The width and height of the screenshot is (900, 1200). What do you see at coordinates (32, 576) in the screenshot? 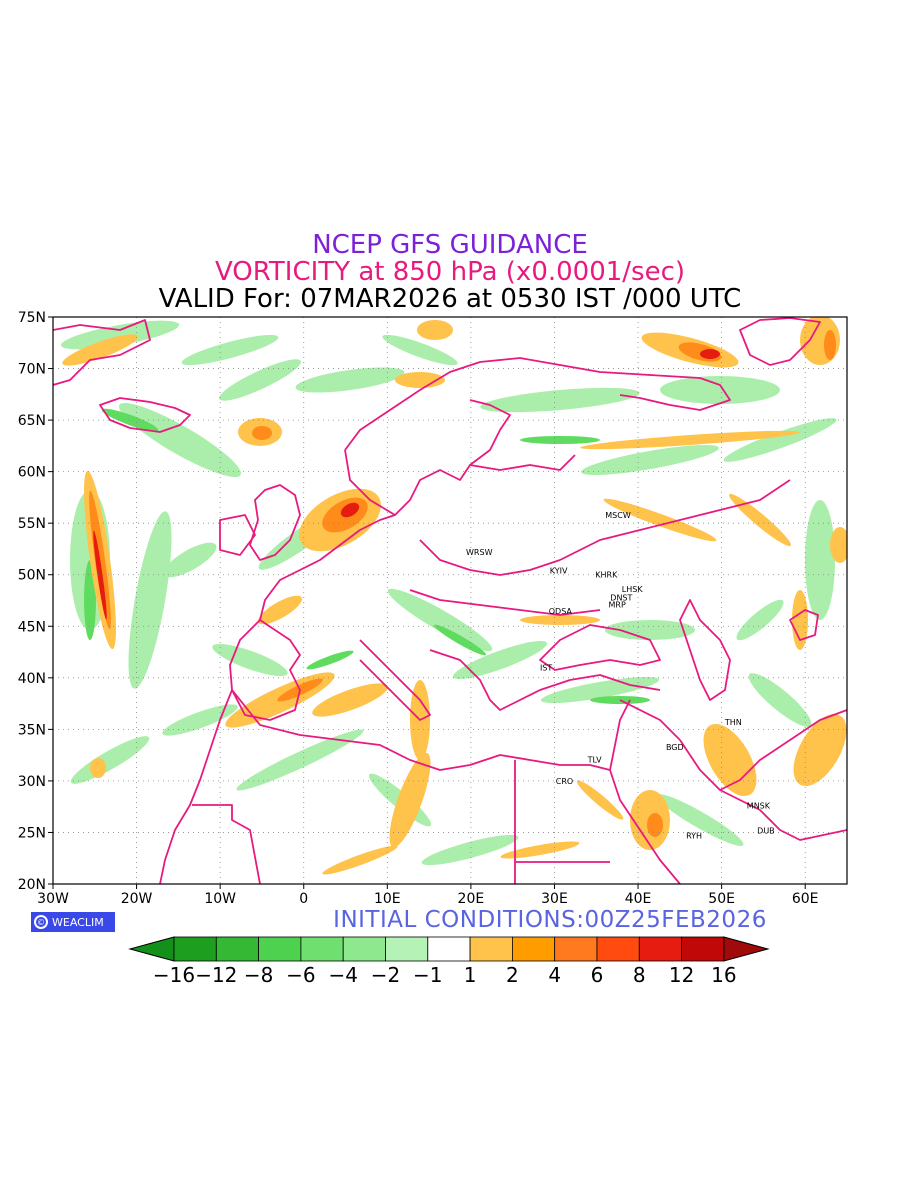
I see `y-tick-label: 50N` at bounding box center [32, 576].